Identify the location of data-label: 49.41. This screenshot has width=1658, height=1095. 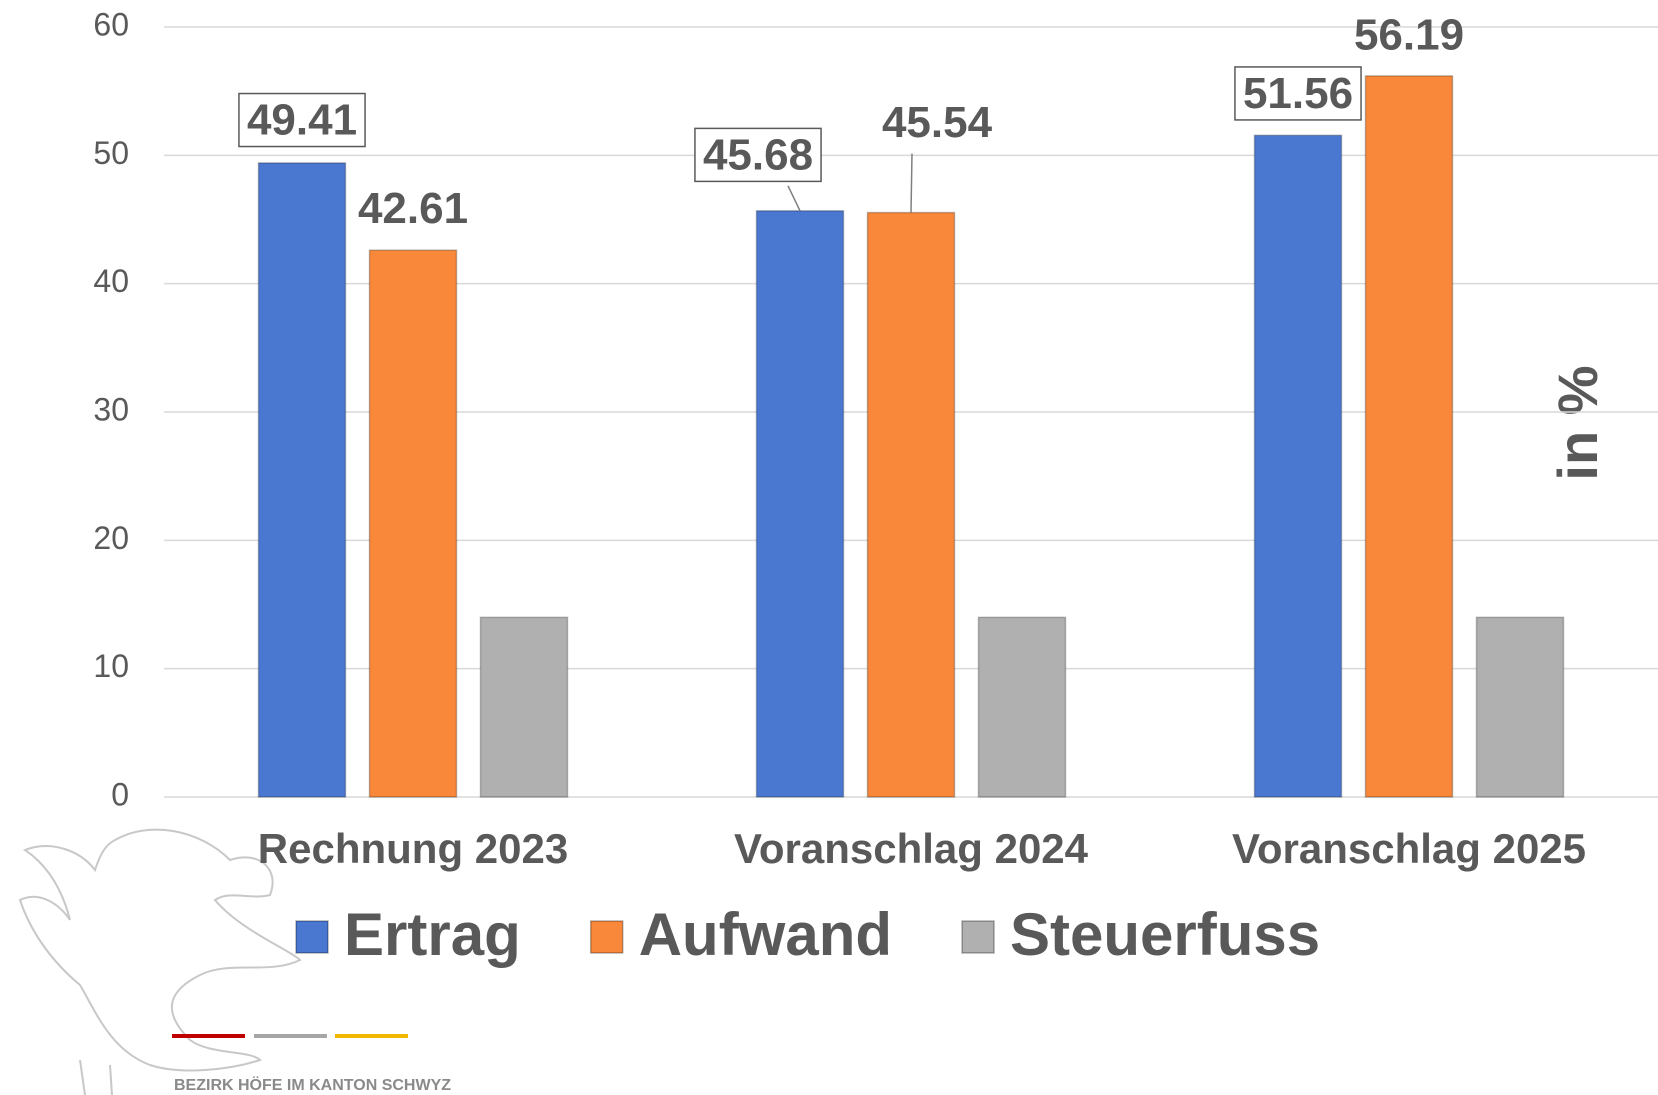
(302, 120).